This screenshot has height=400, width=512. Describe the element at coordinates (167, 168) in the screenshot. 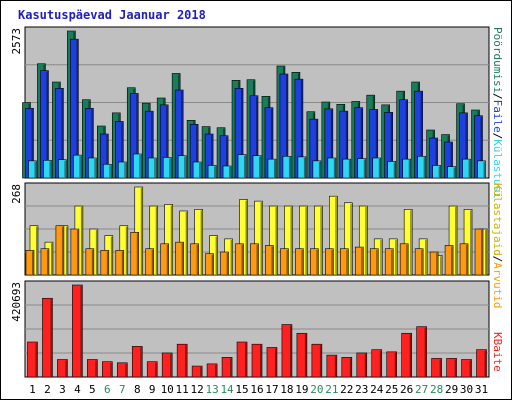

I see `bar-top-külastusi-10-body` at that location.